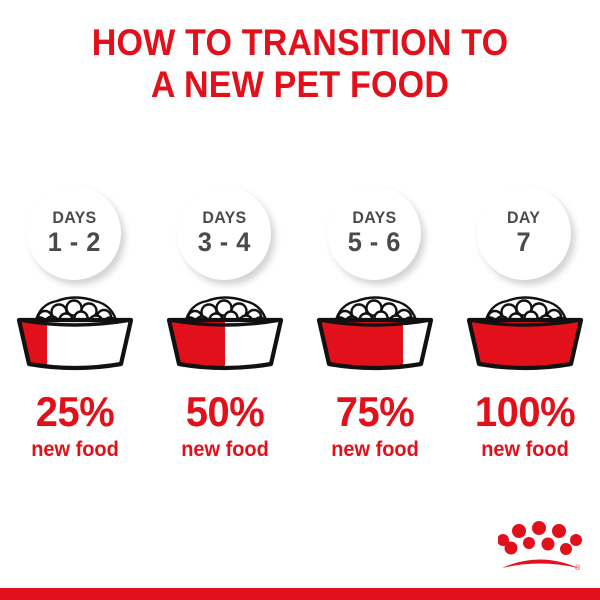 The width and height of the screenshot is (600, 600). I want to click on percent-block-4: 100% new food, so click(525, 426).